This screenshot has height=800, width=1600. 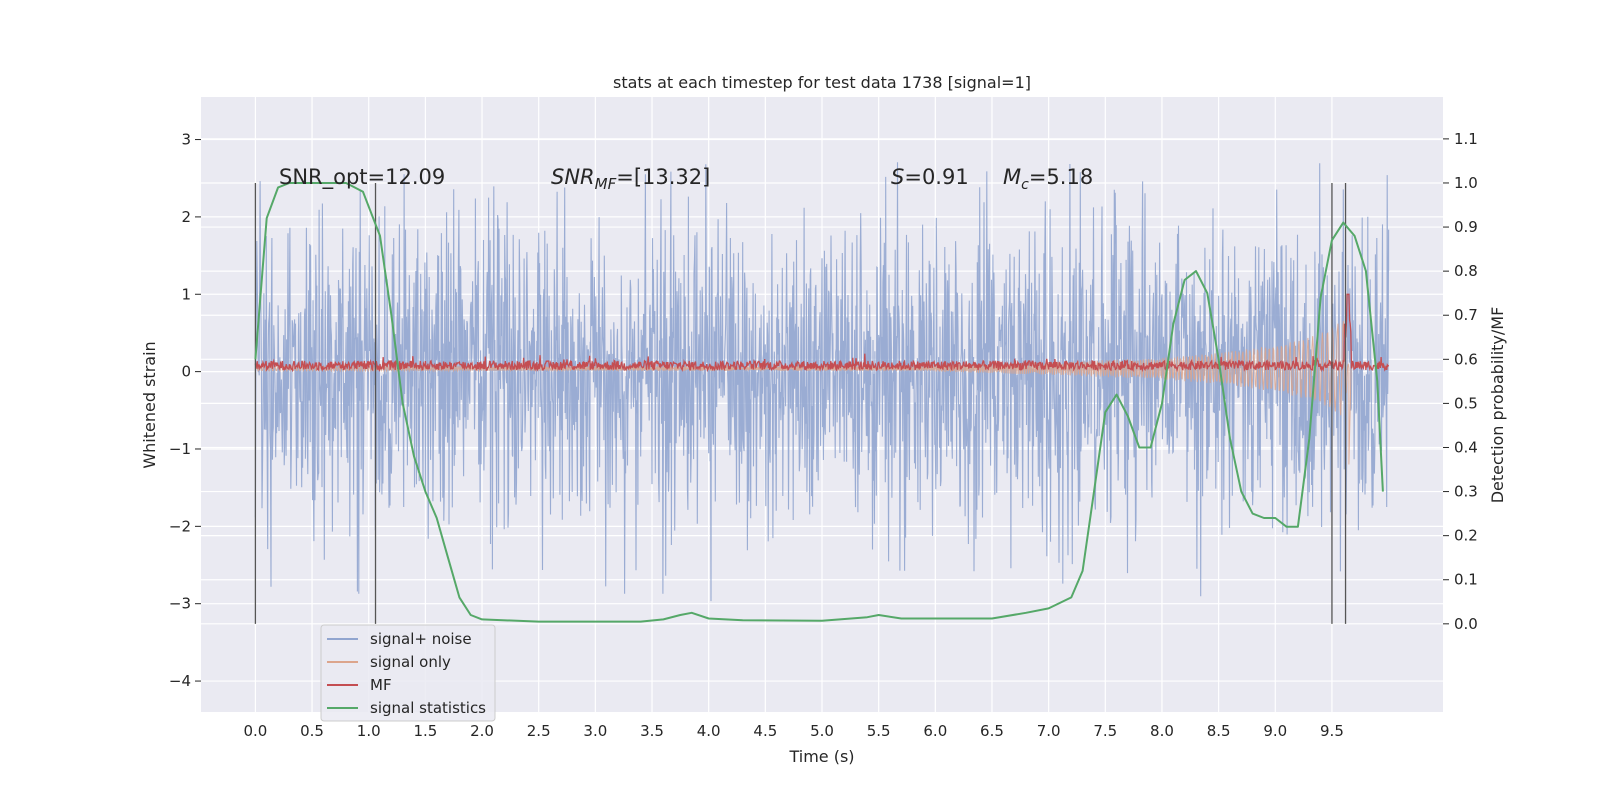 What do you see at coordinates (606, 184) in the screenshot?
I see `annotation-snr-mf-sub: MF` at bounding box center [606, 184].